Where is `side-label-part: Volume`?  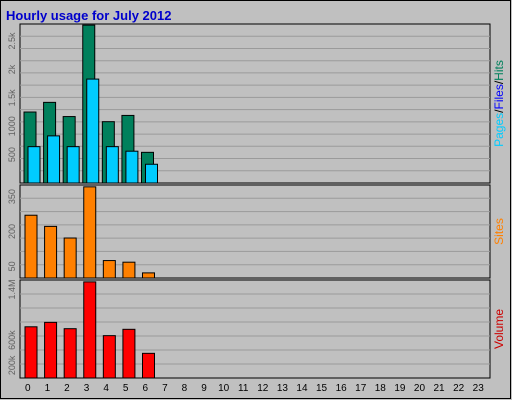 side-label-part: Volume is located at coordinates (499, 329).